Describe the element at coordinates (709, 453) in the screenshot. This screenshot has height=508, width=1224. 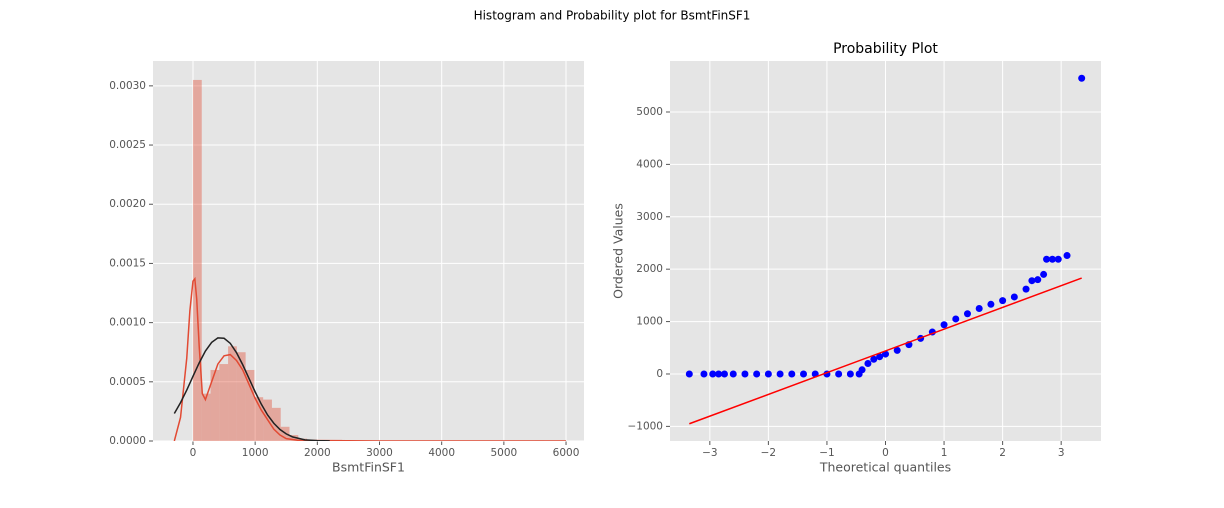
I see `x-tick-label: −3` at that location.